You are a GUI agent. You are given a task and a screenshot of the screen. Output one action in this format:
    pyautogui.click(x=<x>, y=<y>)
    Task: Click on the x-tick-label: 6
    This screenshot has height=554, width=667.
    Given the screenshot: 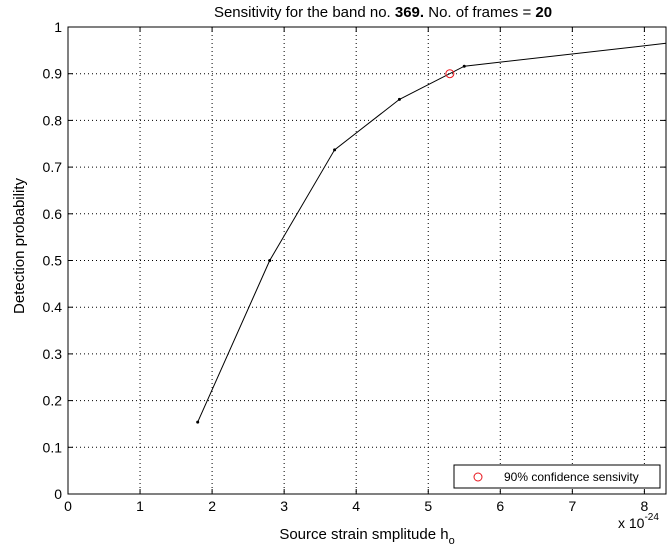 What is the action you would take?
    pyautogui.click(x=500, y=506)
    